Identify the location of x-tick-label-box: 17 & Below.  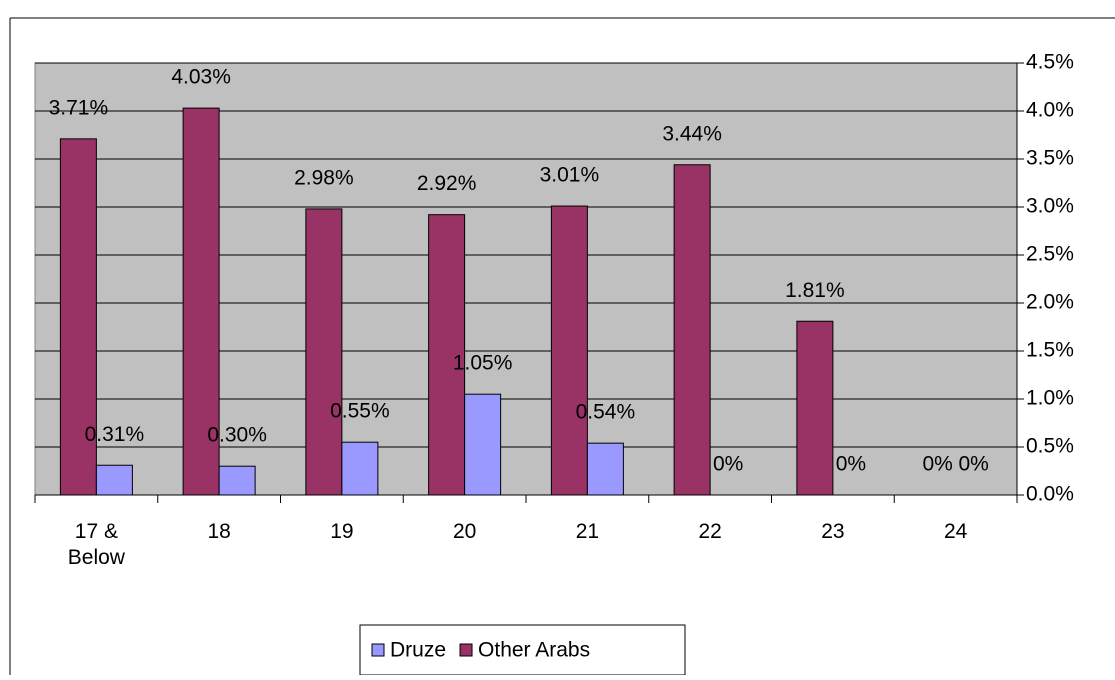
(96, 544).